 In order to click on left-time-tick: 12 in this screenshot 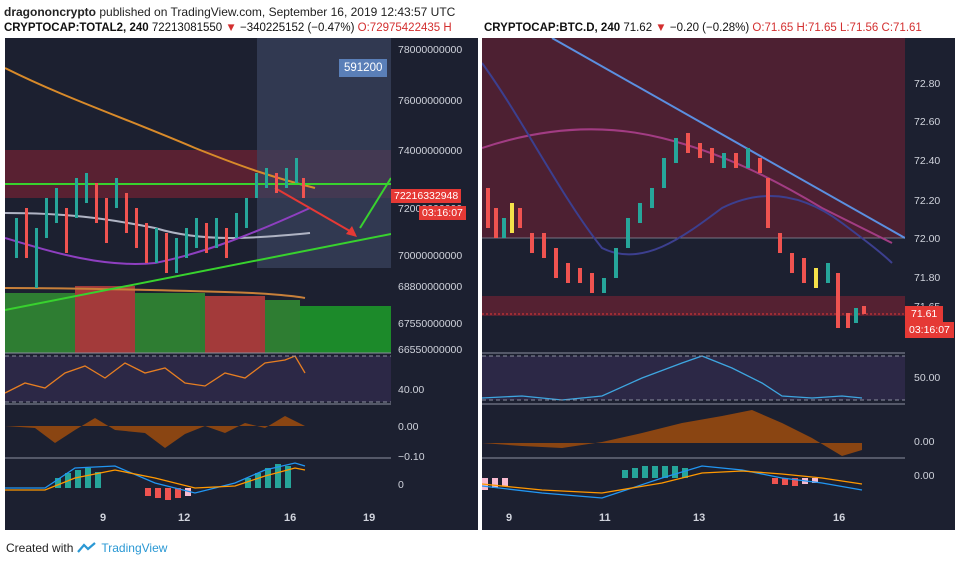, I will do `click(184, 518)`.